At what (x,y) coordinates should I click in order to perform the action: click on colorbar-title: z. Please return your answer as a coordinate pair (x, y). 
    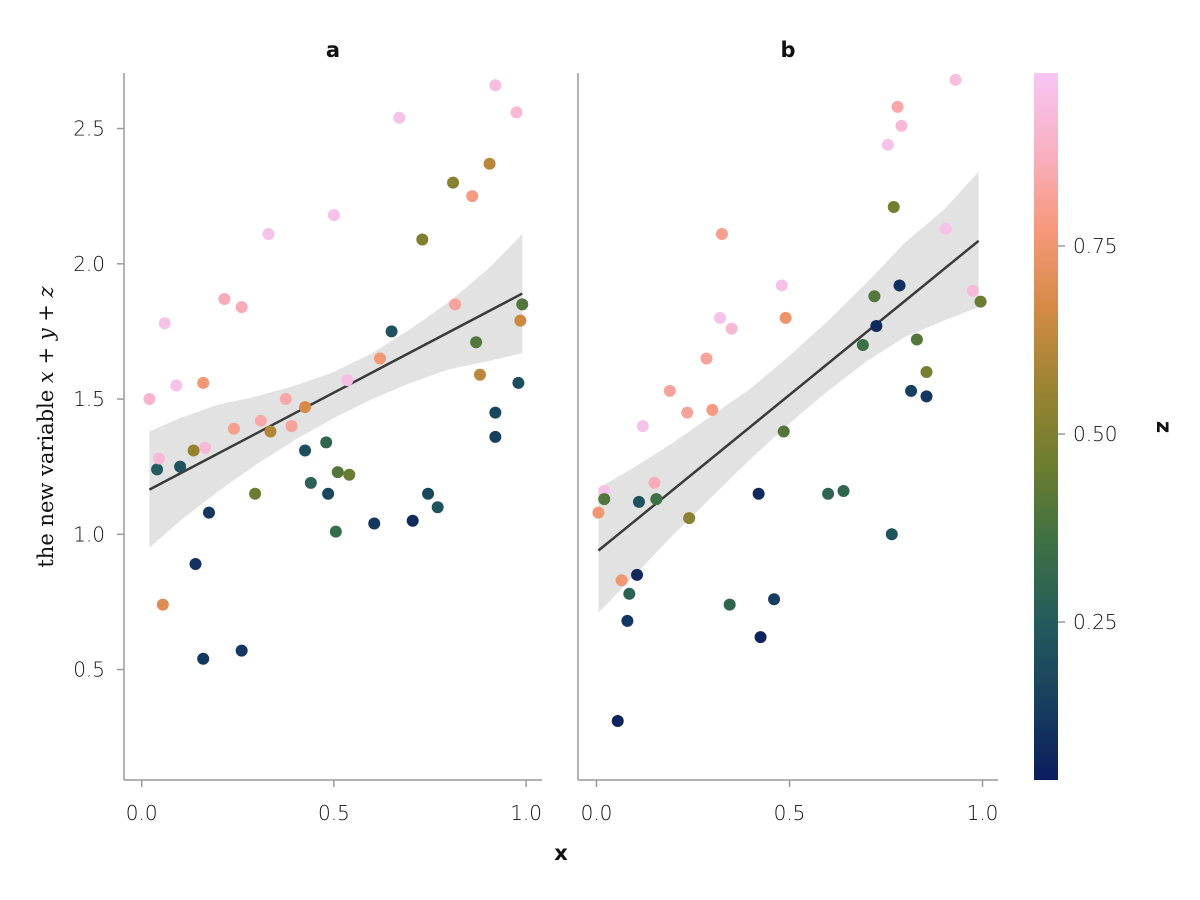
    Looking at the image, I should click on (1164, 427).